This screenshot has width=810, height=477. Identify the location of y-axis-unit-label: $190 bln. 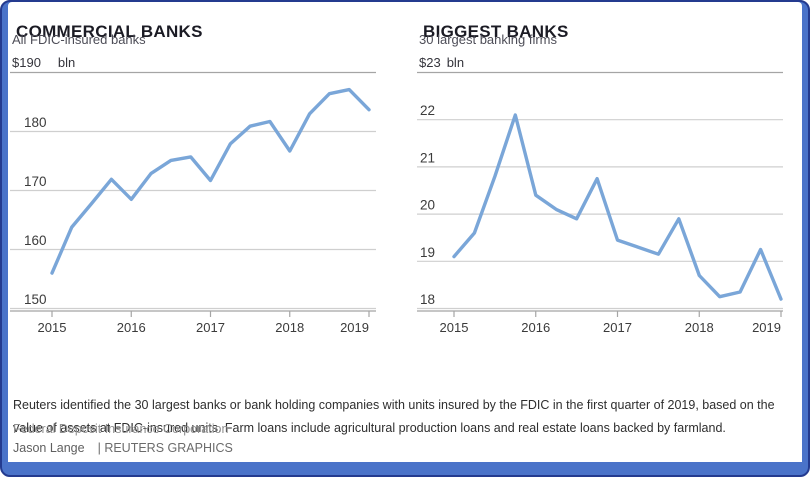
(43, 62).